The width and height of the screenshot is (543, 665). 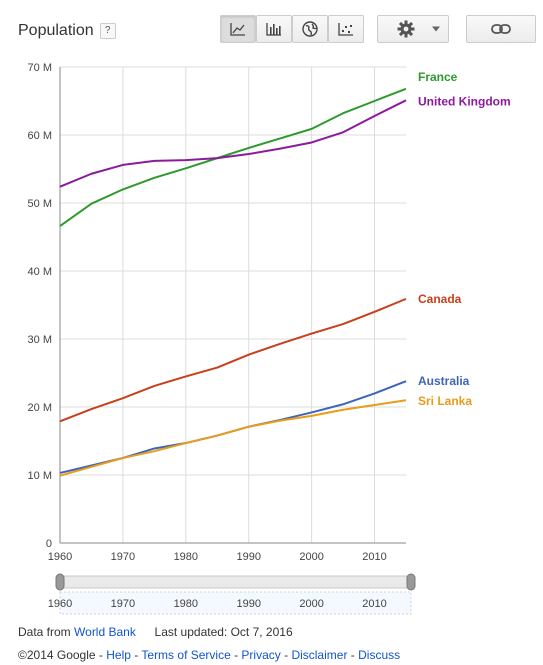 I want to click on x-tick-label: 2010, so click(x=374, y=557).